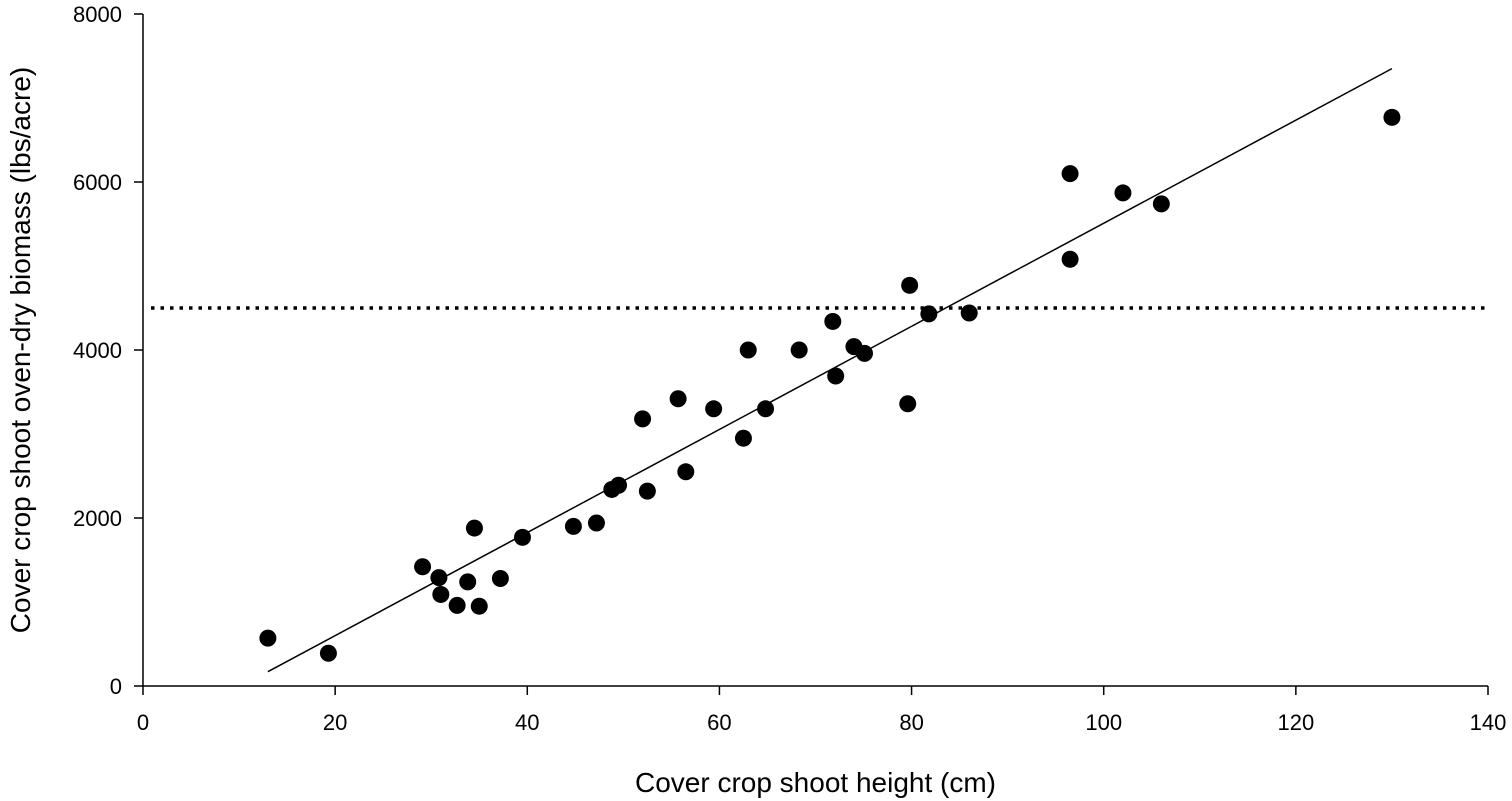  What do you see at coordinates (335, 722) in the screenshot?
I see `x-tick-label: 20` at bounding box center [335, 722].